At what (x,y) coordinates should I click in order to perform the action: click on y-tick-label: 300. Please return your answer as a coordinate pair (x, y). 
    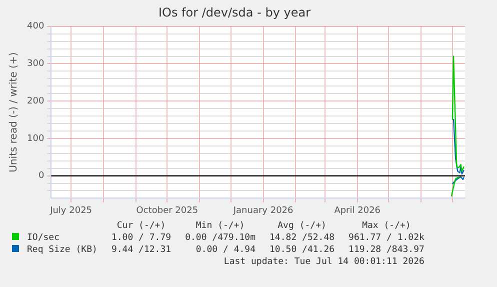
    Looking at the image, I should click on (35, 64).